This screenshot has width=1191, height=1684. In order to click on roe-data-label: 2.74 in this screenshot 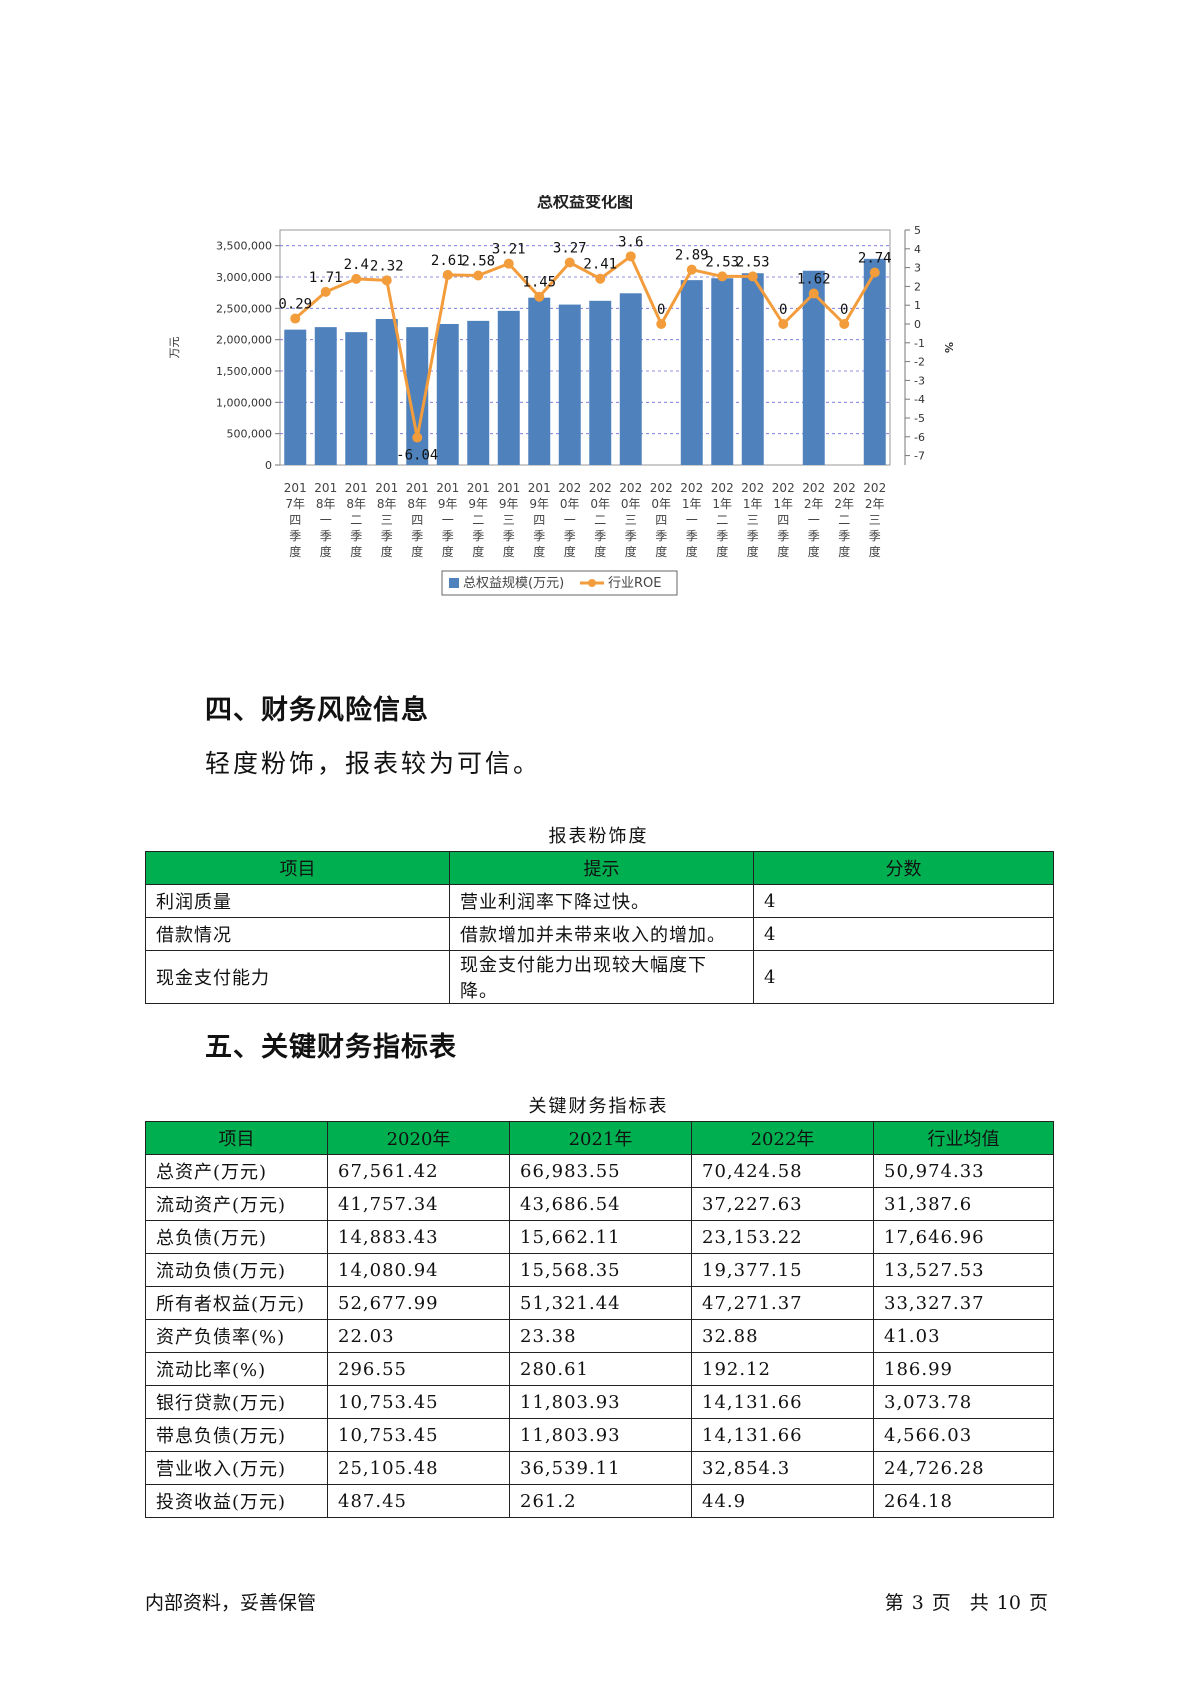, I will do `click(875, 258)`.